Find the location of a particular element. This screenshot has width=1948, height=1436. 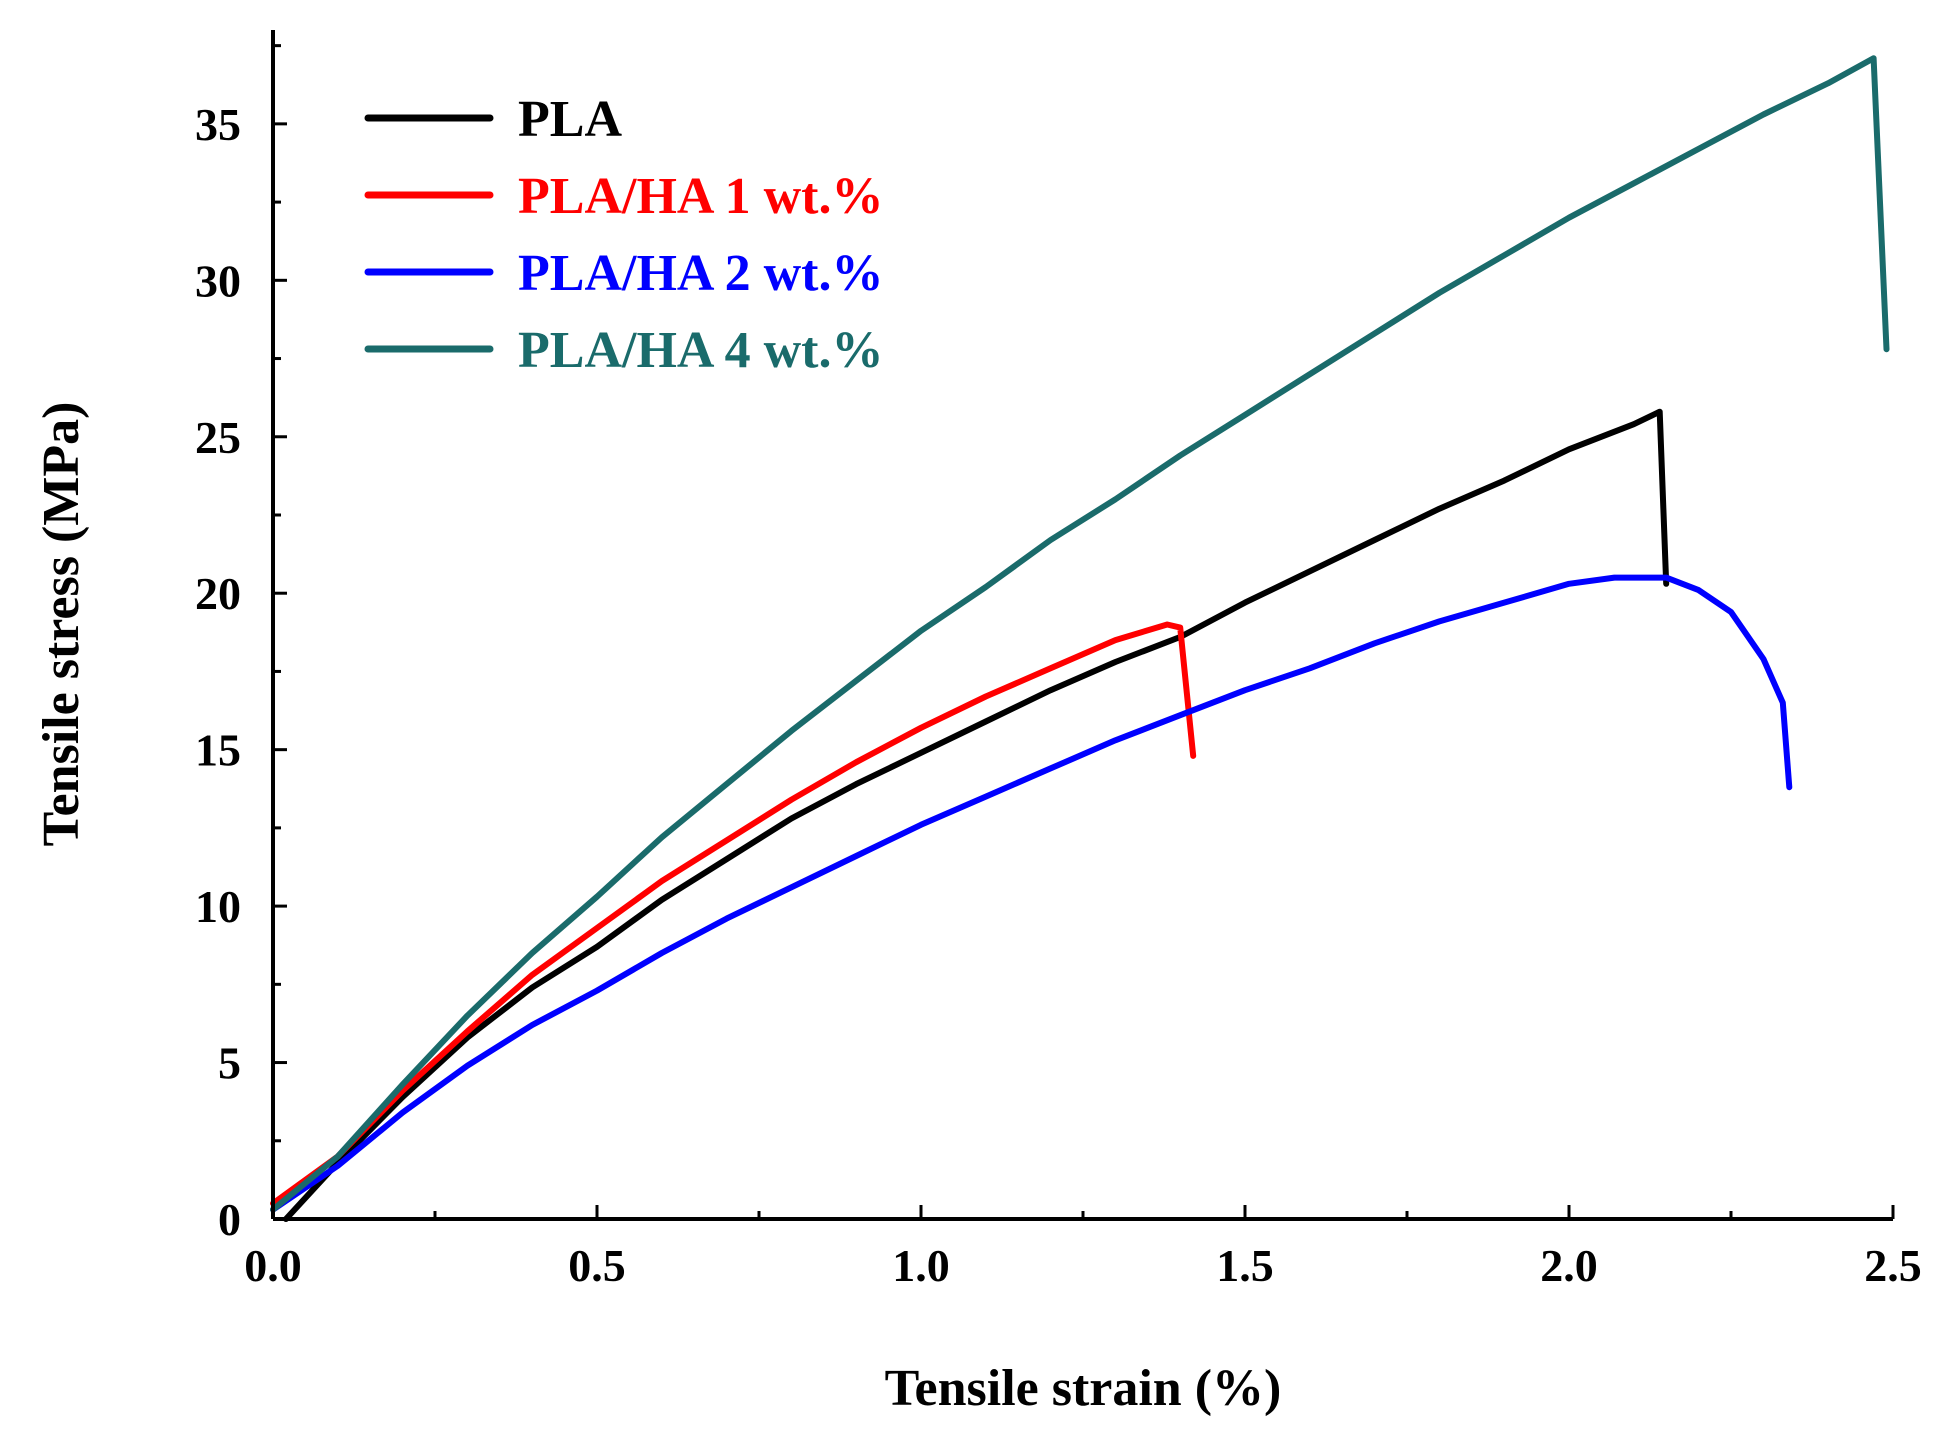

y-tick-label: 10 is located at coordinates (218, 906).